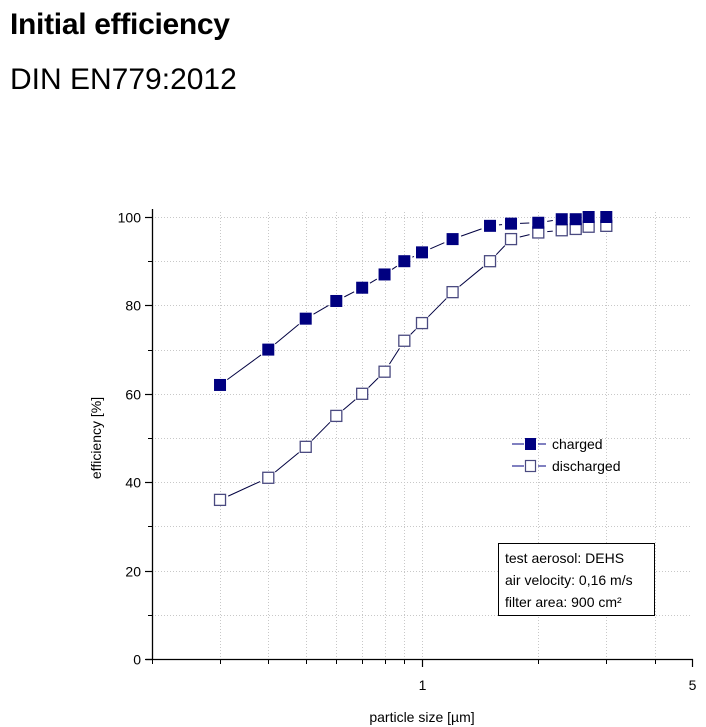  What do you see at coordinates (577, 444) in the screenshot?
I see `legend-label-charged: charged` at bounding box center [577, 444].